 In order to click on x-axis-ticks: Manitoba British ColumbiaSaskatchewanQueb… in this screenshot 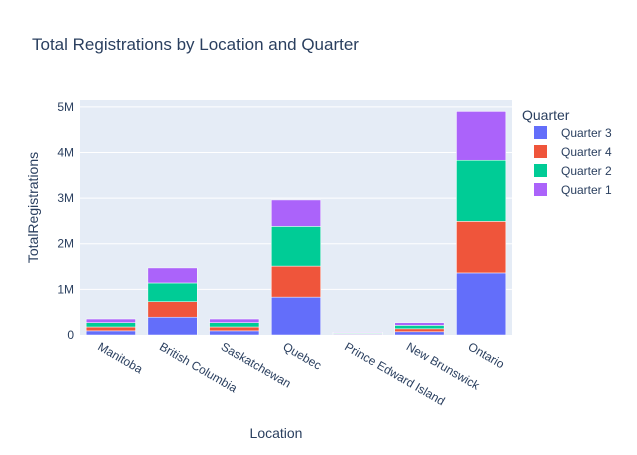, I will do `click(301, 373)`.